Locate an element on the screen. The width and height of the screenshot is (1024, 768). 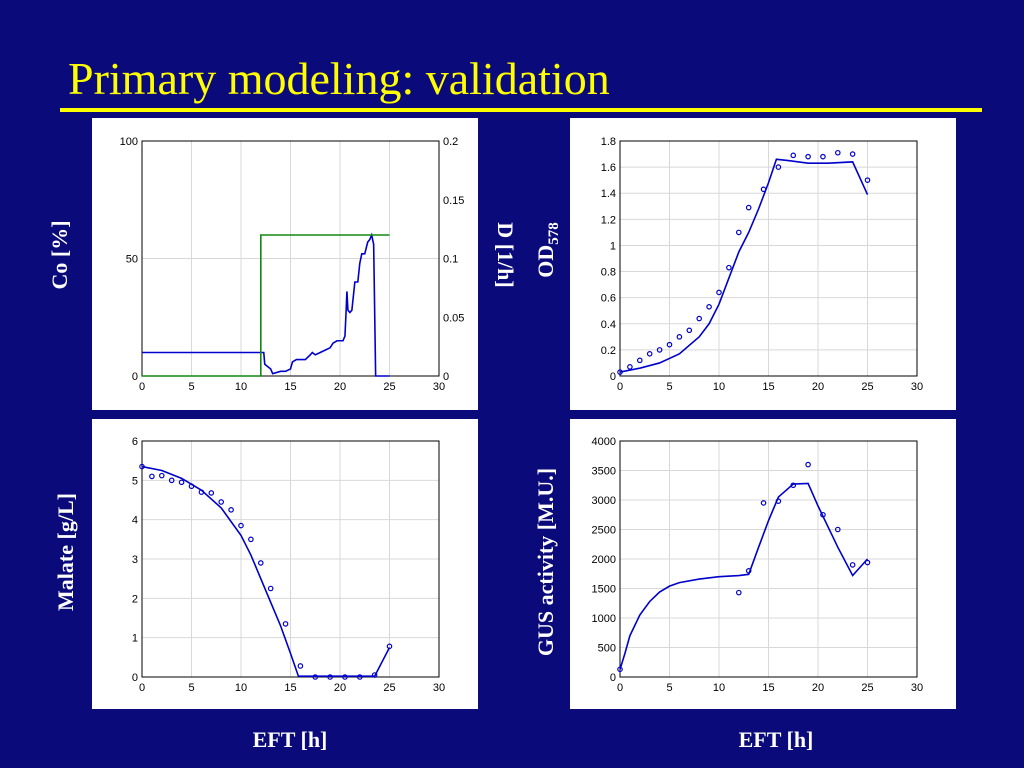
y-tick-label: 2000 is located at coordinates (604, 560).